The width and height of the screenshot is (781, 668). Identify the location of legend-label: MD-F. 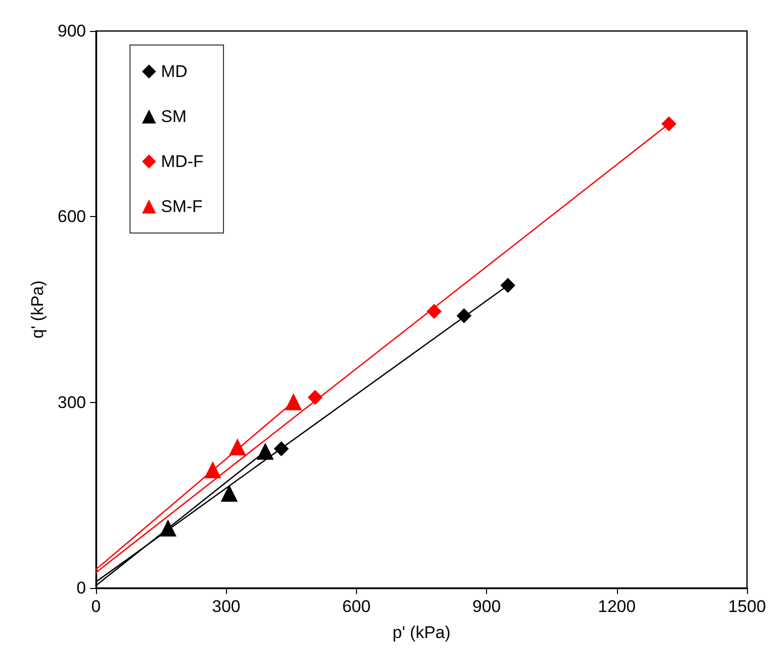
(182, 161).